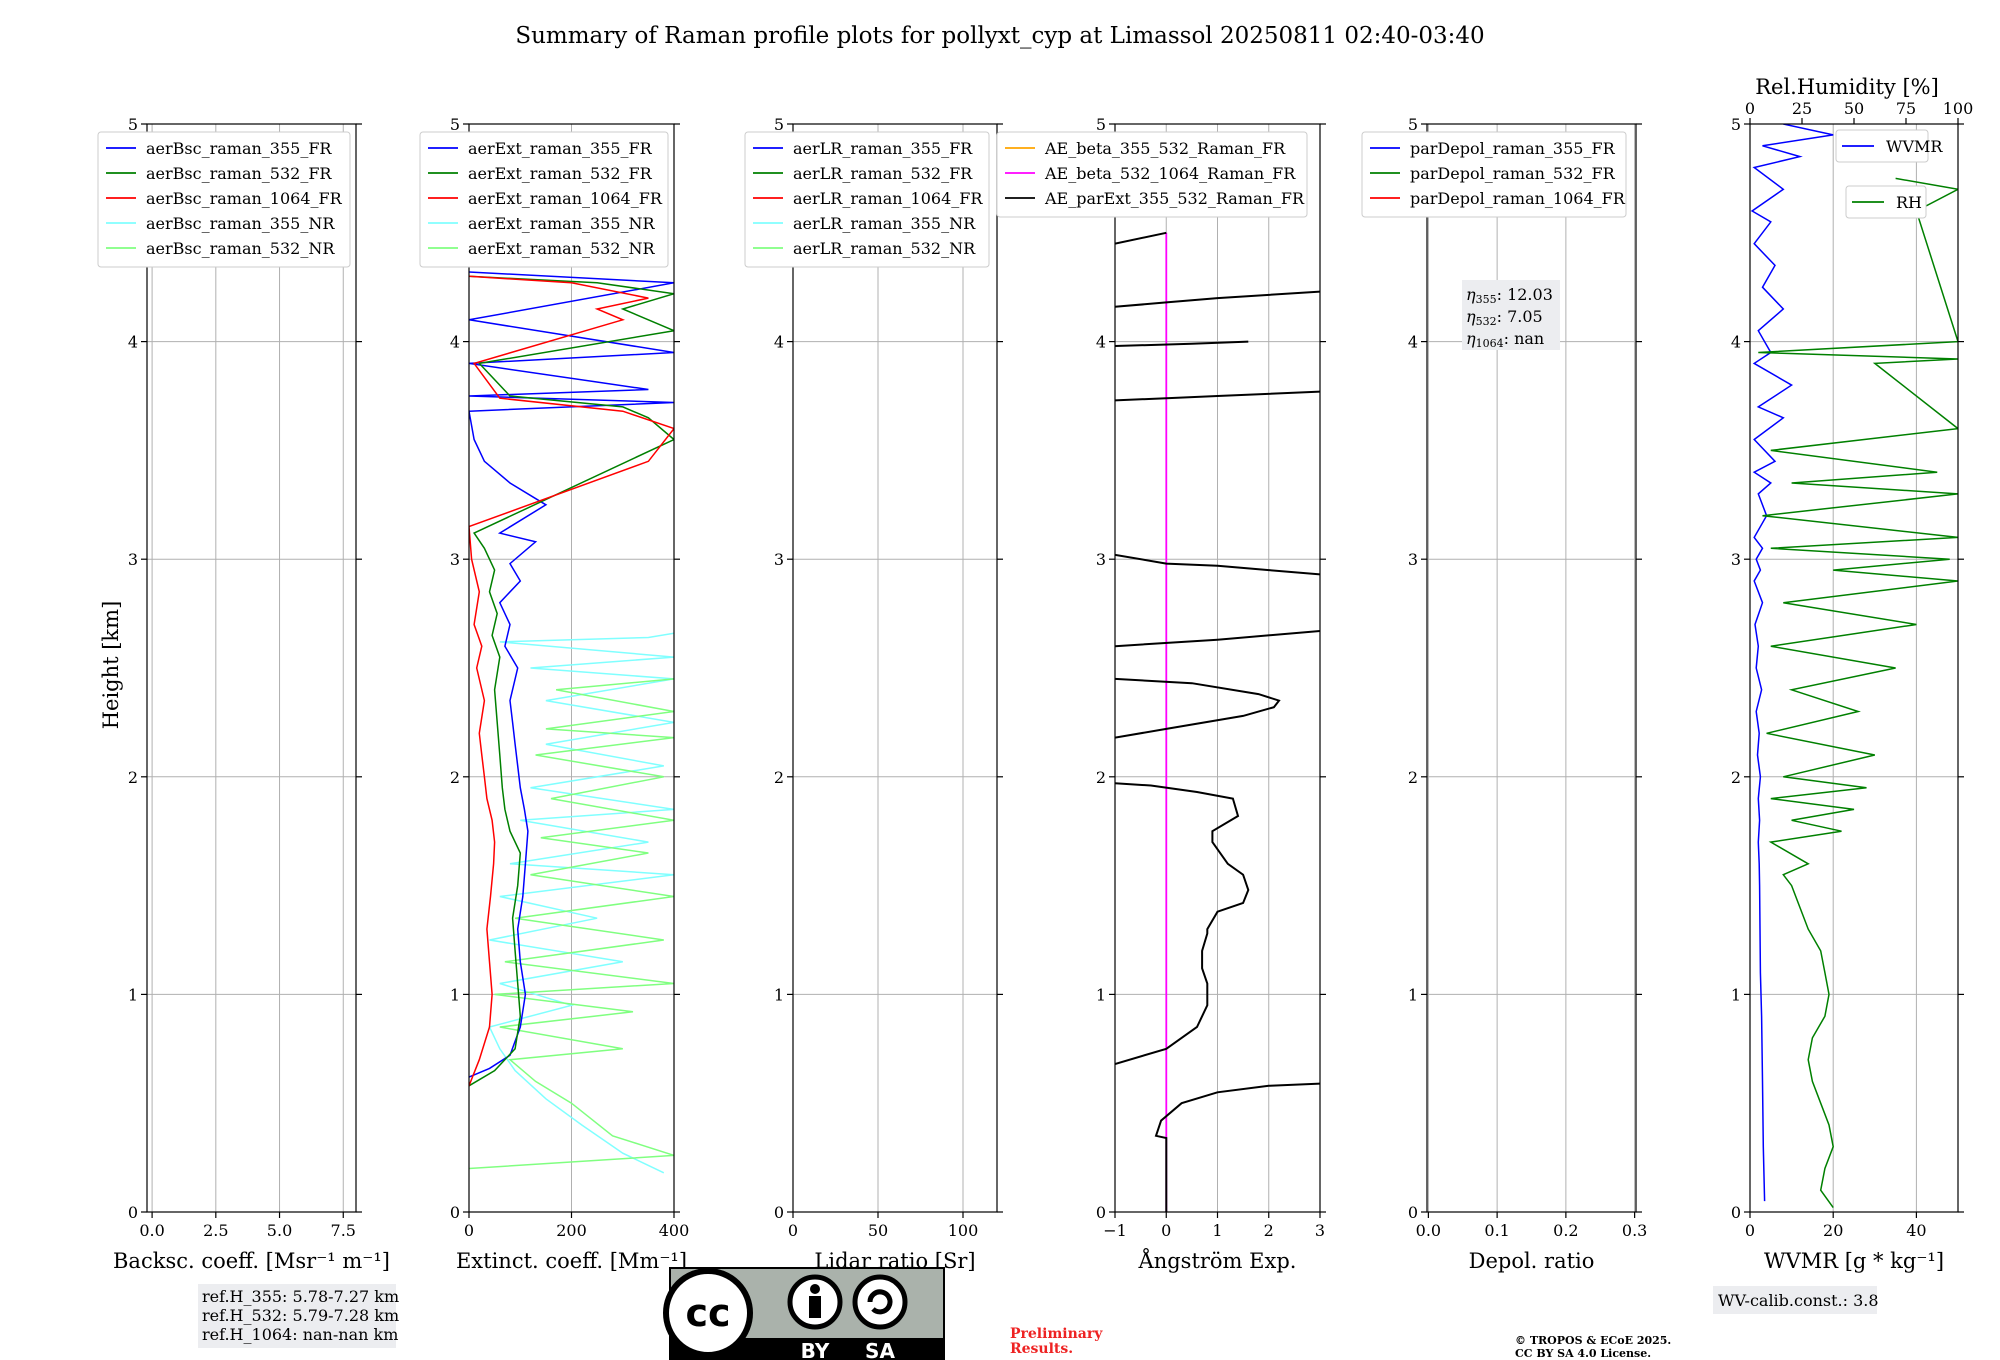  What do you see at coordinates (300, 1334) in the screenshot?
I see `ref-height-1064: ref.H_1064: nan-nan km` at bounding box center [300, 1334].